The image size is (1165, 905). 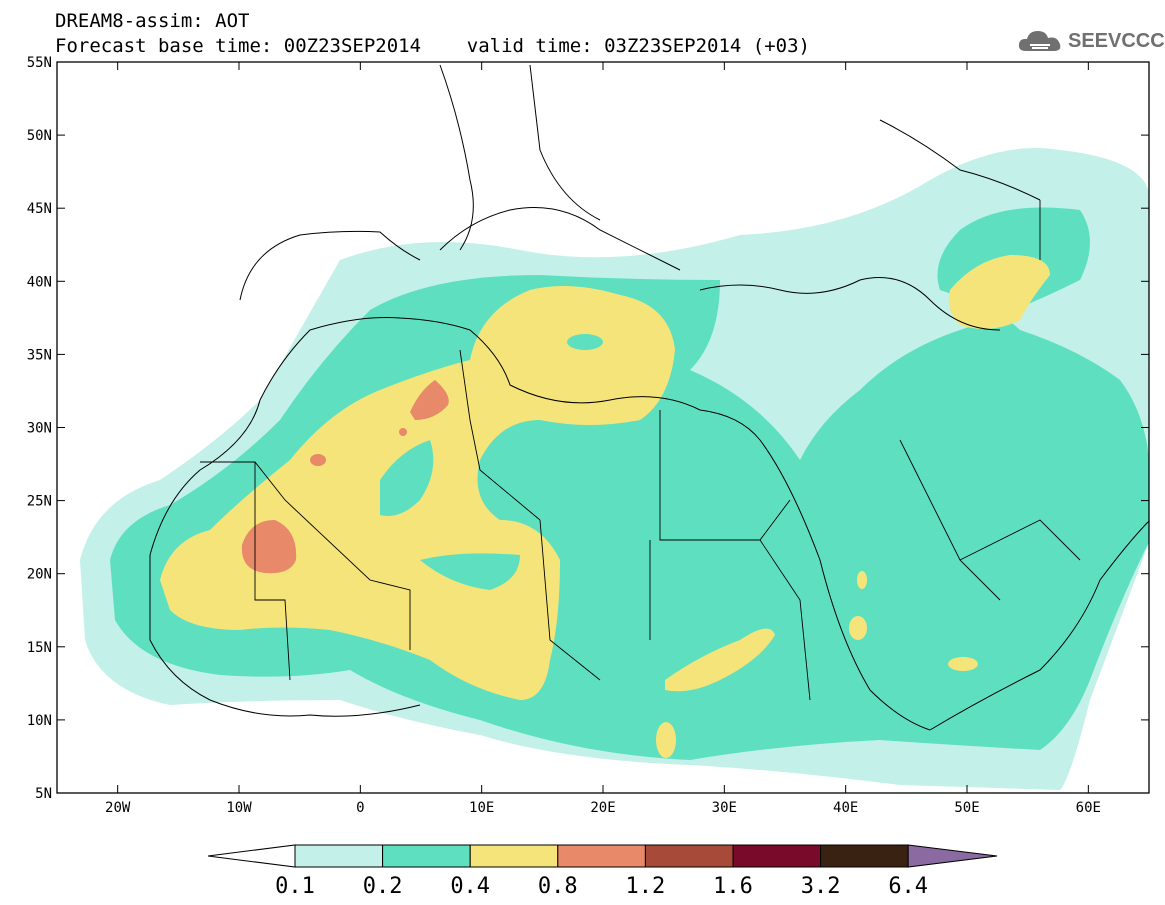 What do you see at coordinates (666, 740) in the screenshot?
I see `aot-contour-0.4-chad` at bounding box center [666, 740].